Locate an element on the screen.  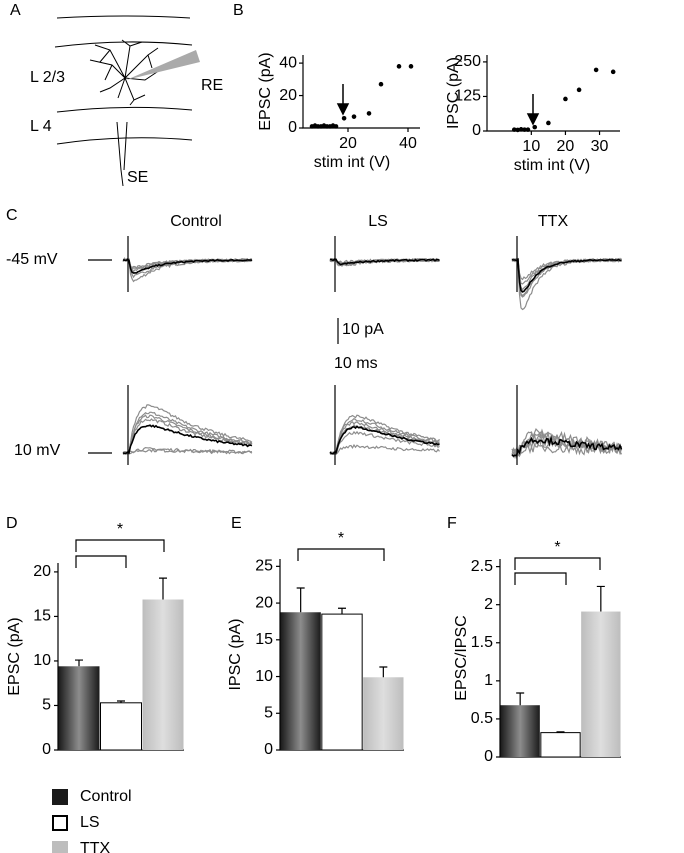
x-tick-label: 20 is located at coordinates (566, 146).